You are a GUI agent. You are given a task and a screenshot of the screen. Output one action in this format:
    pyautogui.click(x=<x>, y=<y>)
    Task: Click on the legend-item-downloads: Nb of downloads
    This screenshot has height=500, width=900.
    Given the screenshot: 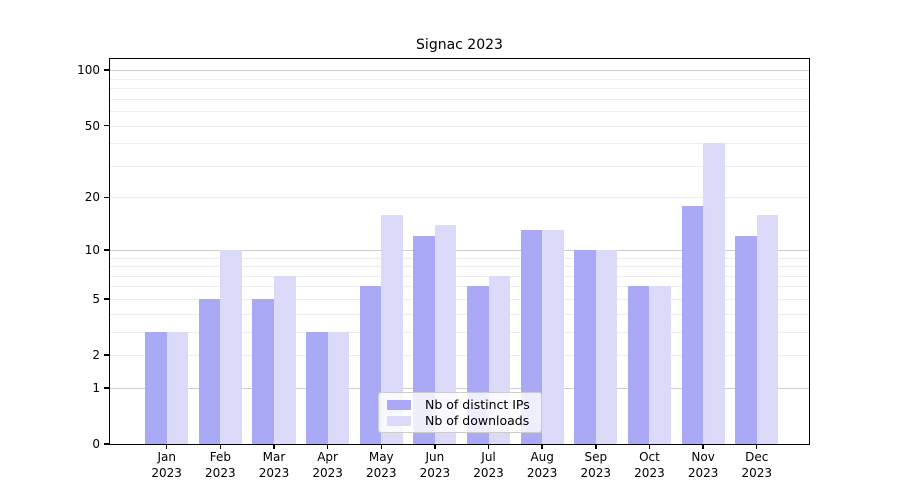 What is the action you would take?
    pyautogui.click(x=460, y=420)
    